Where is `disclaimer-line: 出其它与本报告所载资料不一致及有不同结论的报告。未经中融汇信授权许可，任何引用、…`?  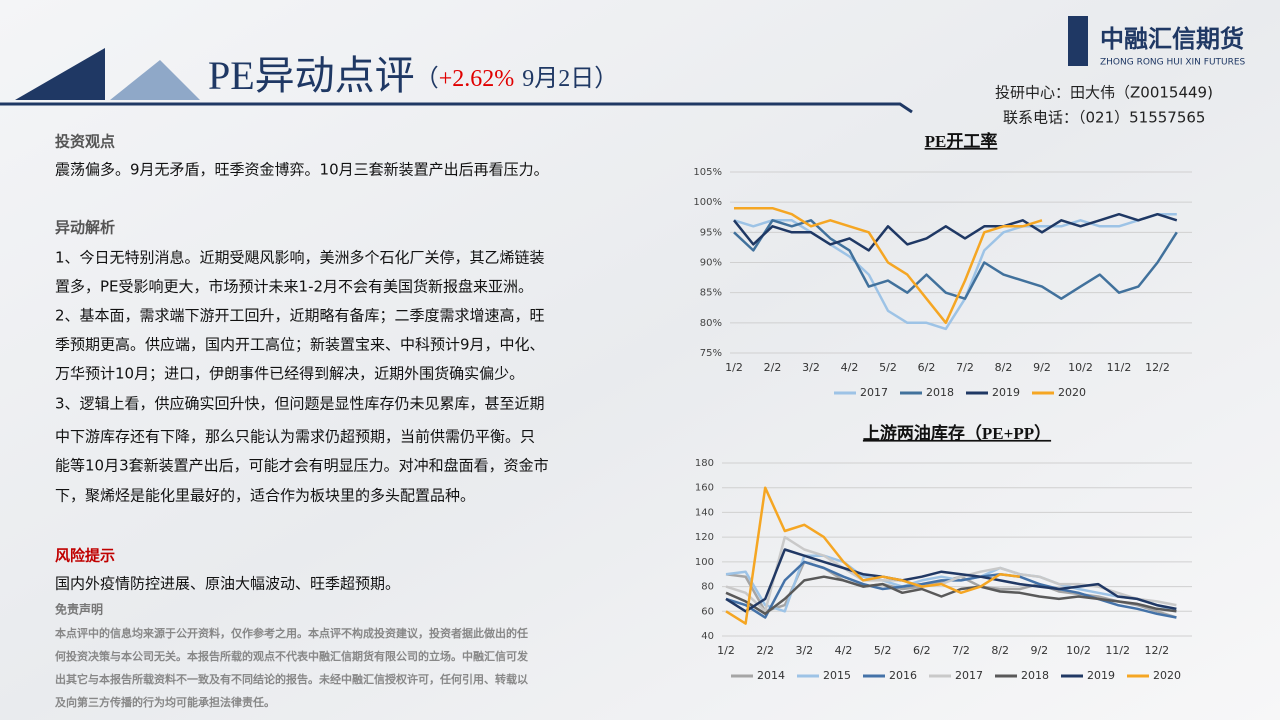
disclaimer-line: 出其它与本报告所载资料不一致及有不同结论的报告。未经中融汇信授权许可，任何引用、… is located at coordinates (291, 679).